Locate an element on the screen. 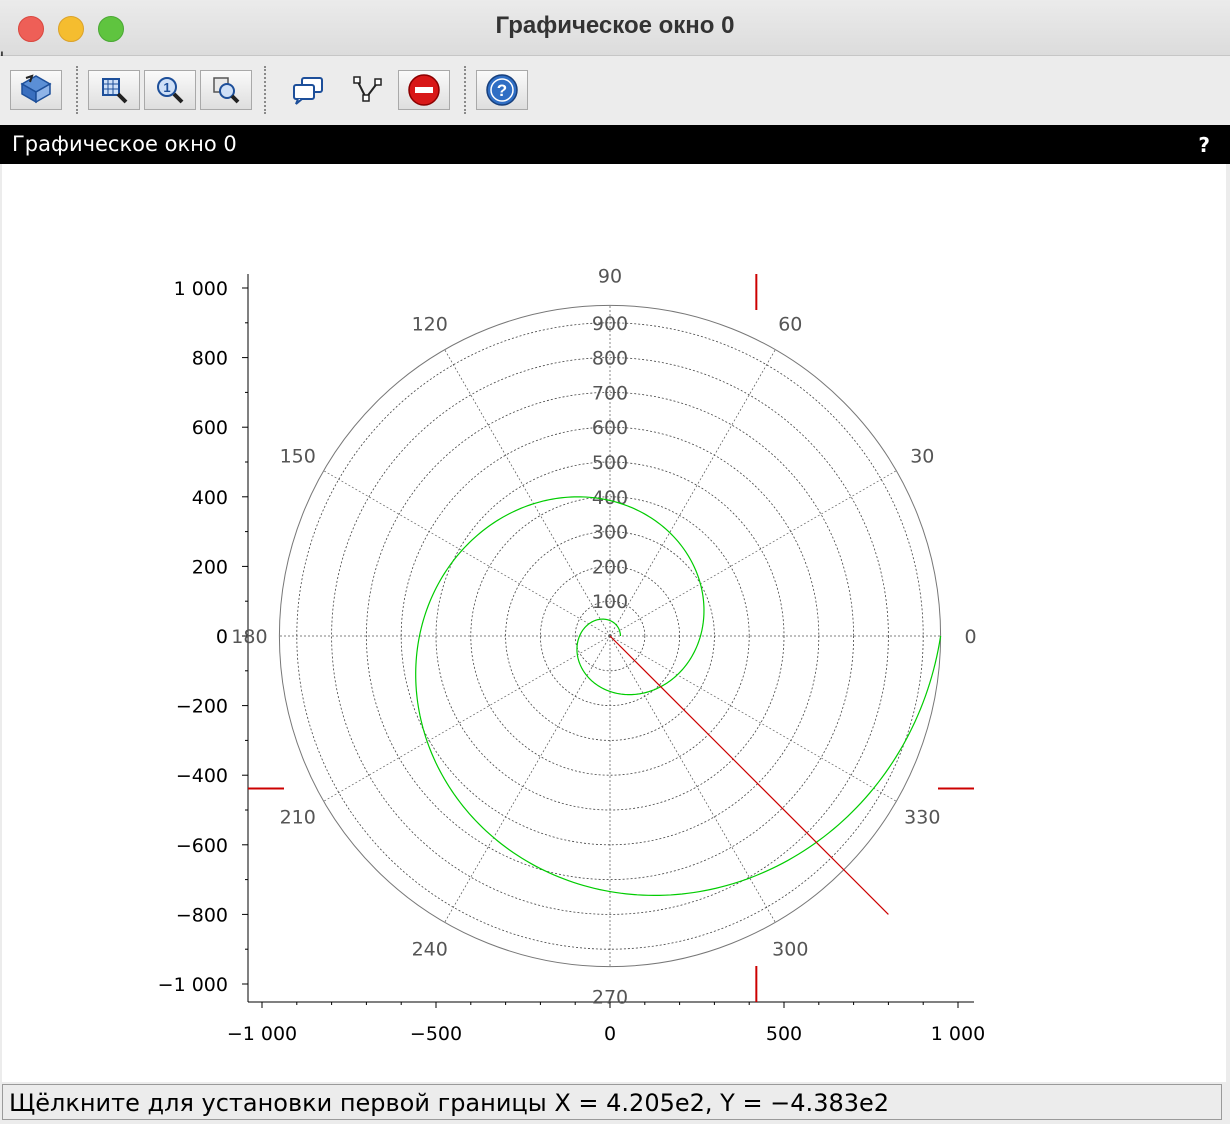 This screenshot has width=1230, height=1124. x-tick-label: 500 is located at coordinates (784, 1034).